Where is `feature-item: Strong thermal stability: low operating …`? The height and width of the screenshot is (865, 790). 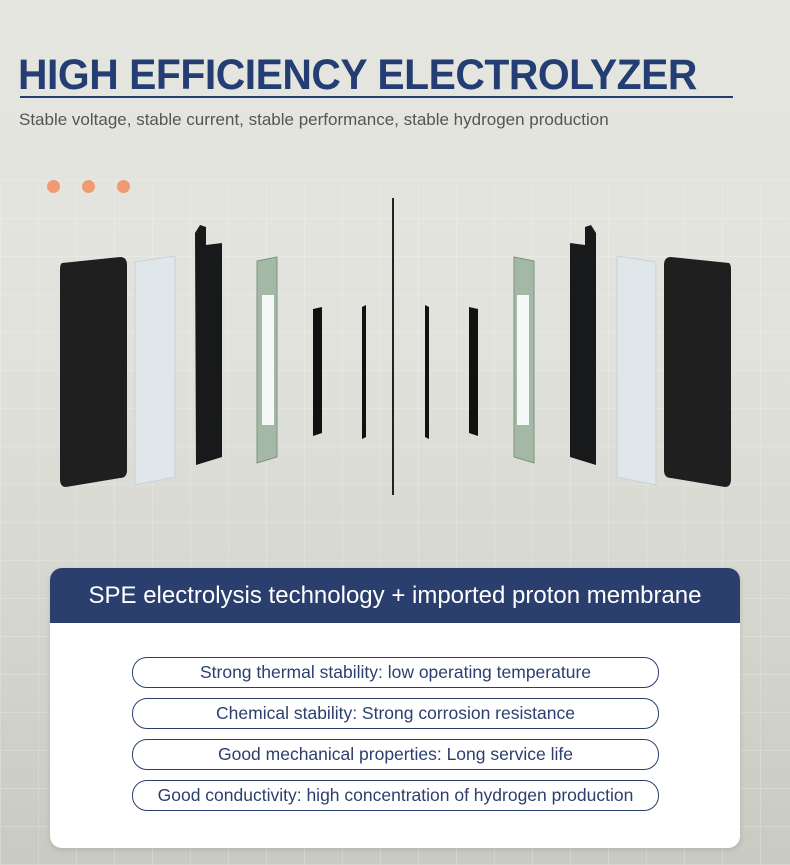
feature-item: Strong thermal stability: low operating … is located at coordinates (395, 672).